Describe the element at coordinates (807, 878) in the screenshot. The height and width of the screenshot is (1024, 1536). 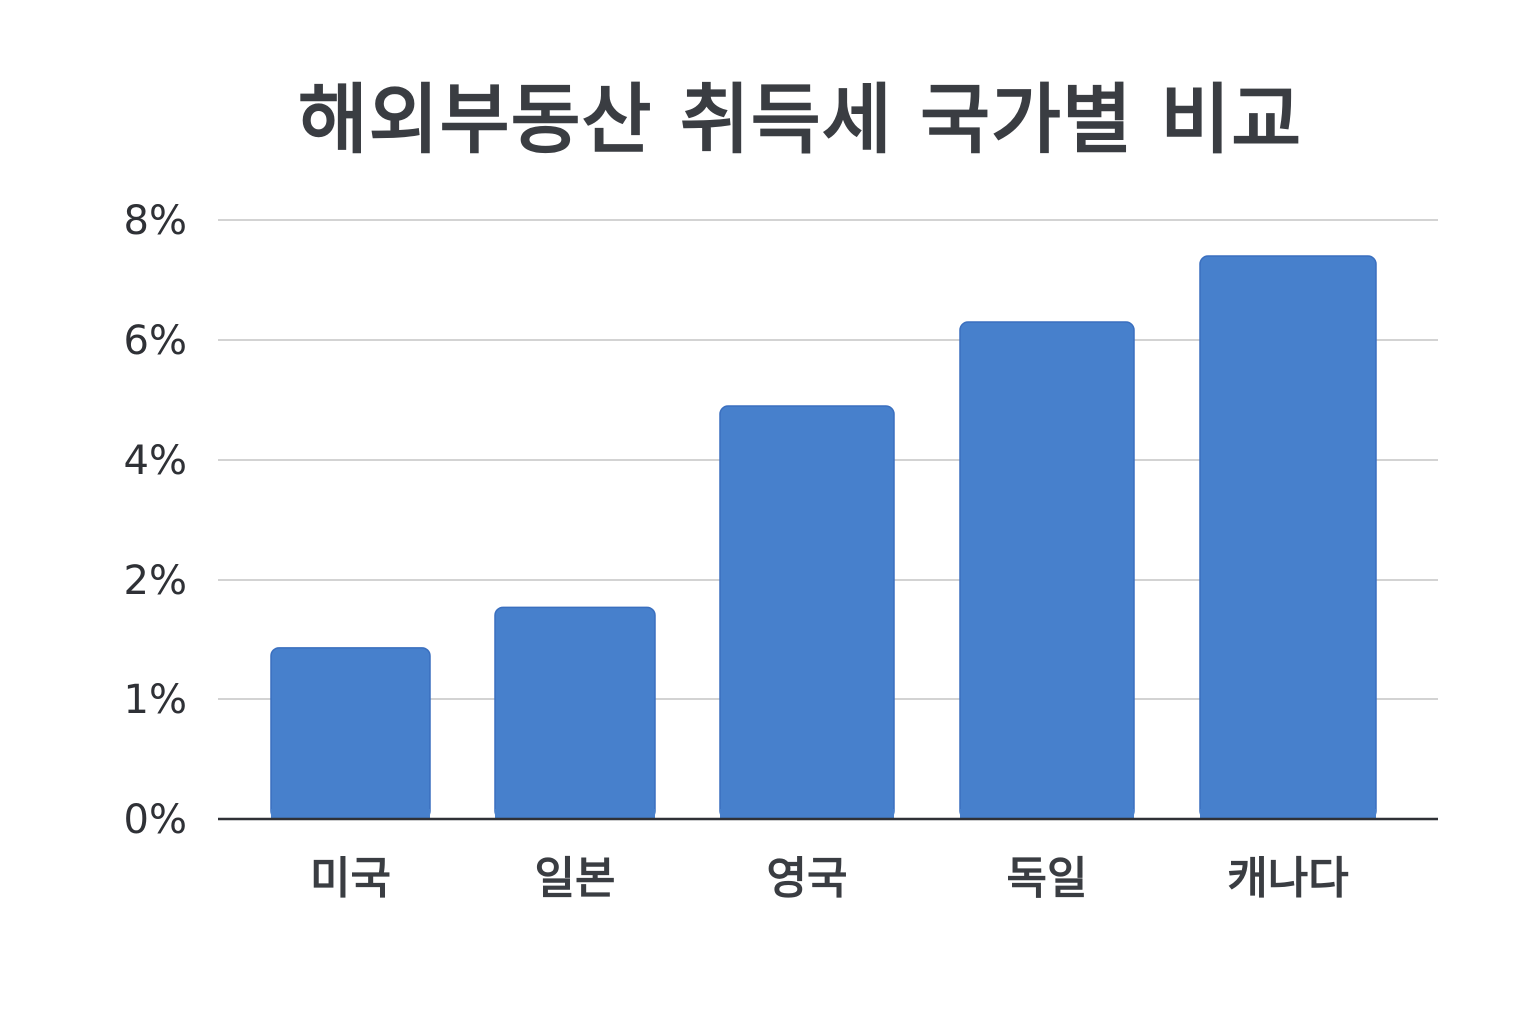
I see `x-tick-label: 영국` at that location.